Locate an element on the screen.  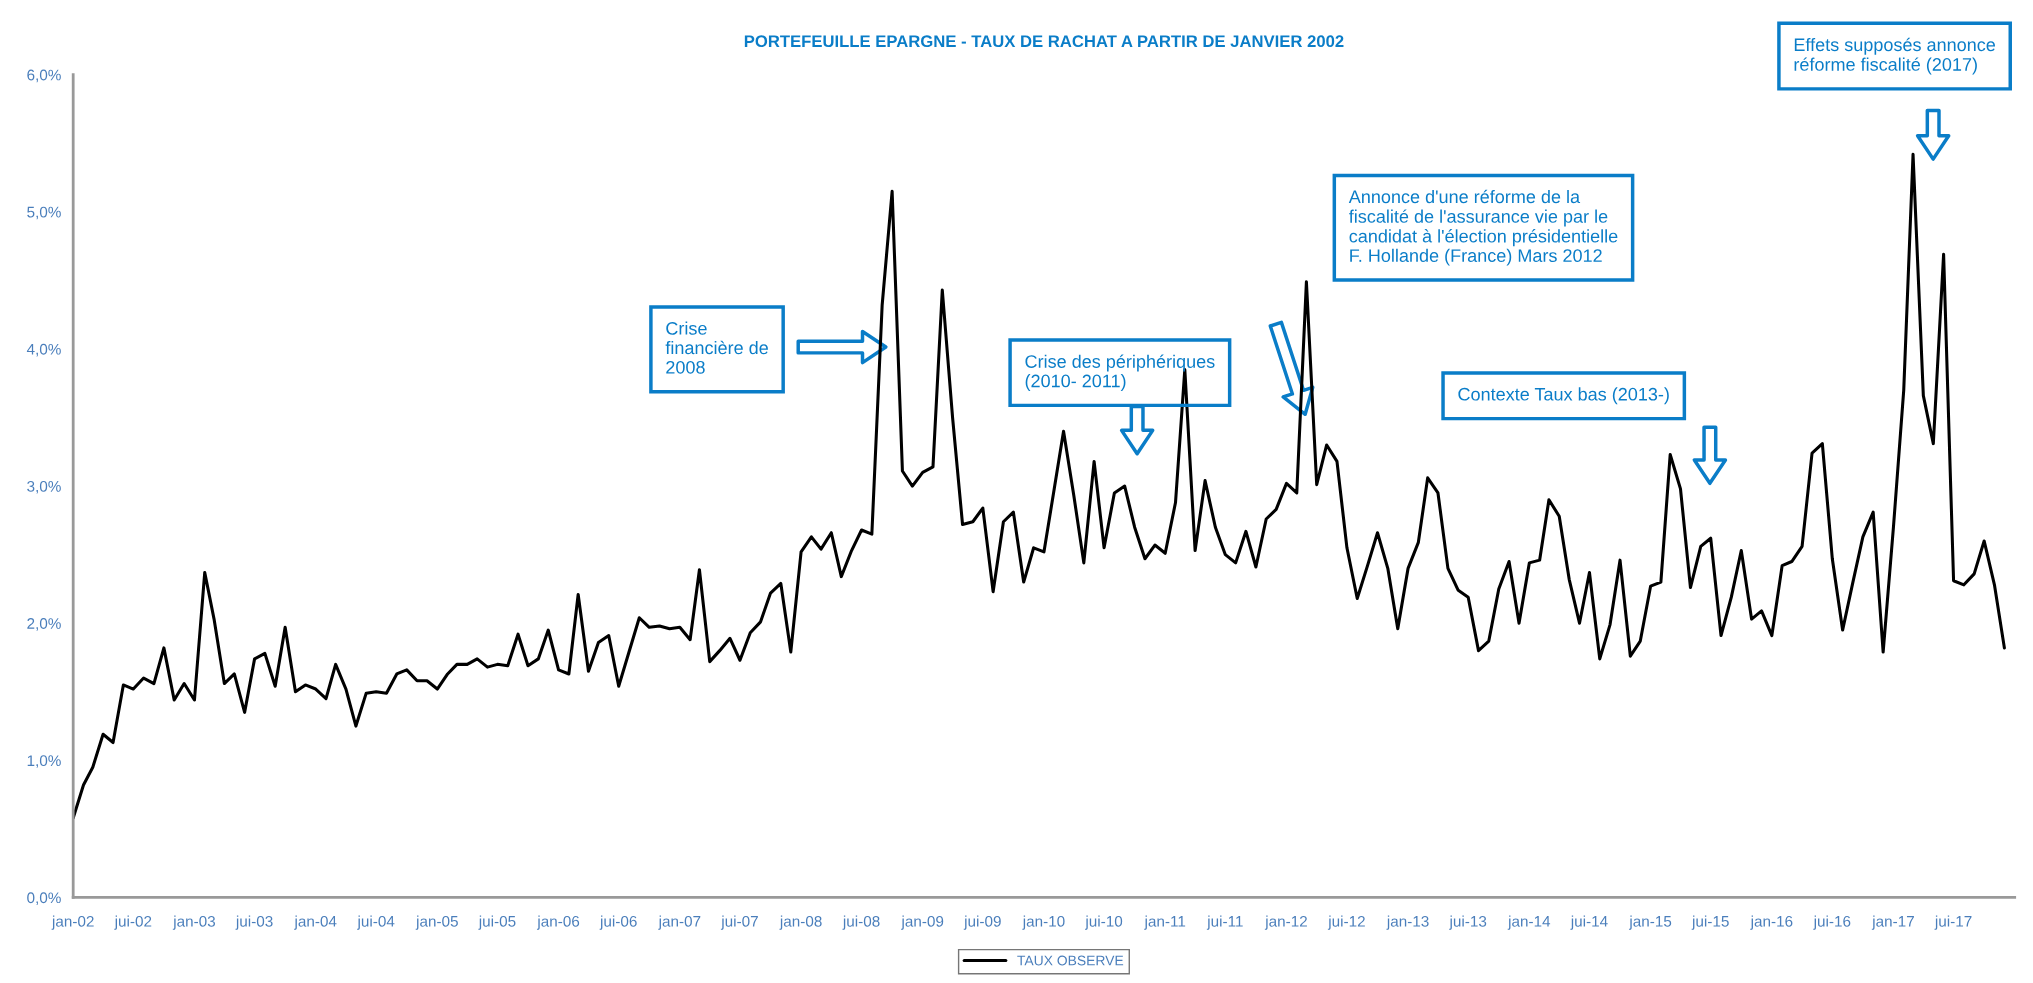
x-tick-label: jan-10 is located at coordinates (1043, 922).